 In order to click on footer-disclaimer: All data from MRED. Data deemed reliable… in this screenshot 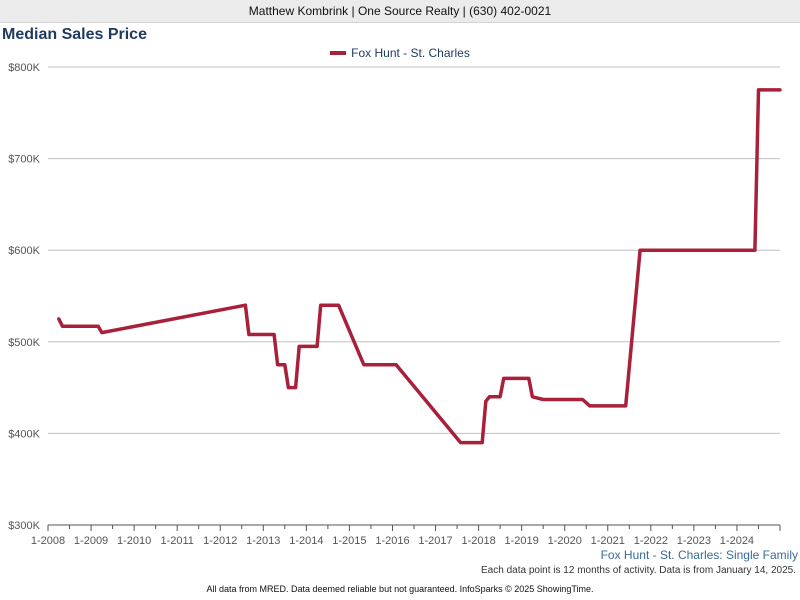, I will do `click(400, 589)`.